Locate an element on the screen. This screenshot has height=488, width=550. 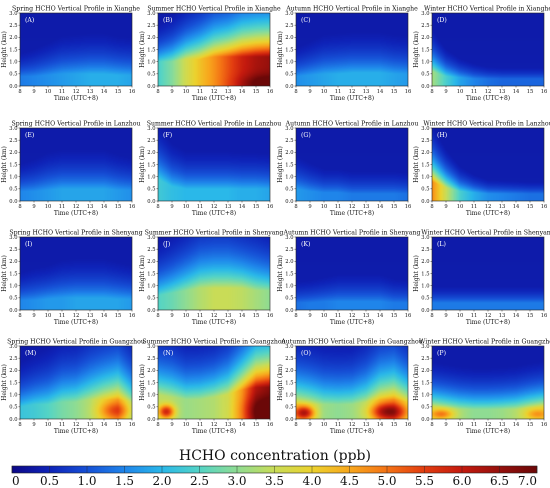
colorbar-title: HCHO concentration (ppb) is located at coordinates (275, 456).